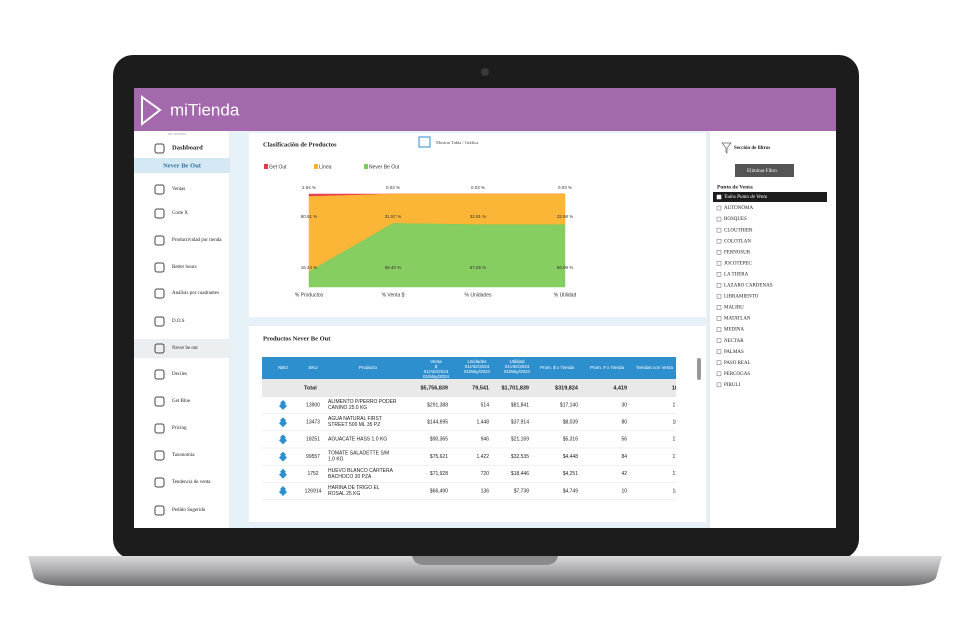 This screenshot has height=637, width=969. I want to click on column-header: Prom. # x Tienda, so click(607, 367).